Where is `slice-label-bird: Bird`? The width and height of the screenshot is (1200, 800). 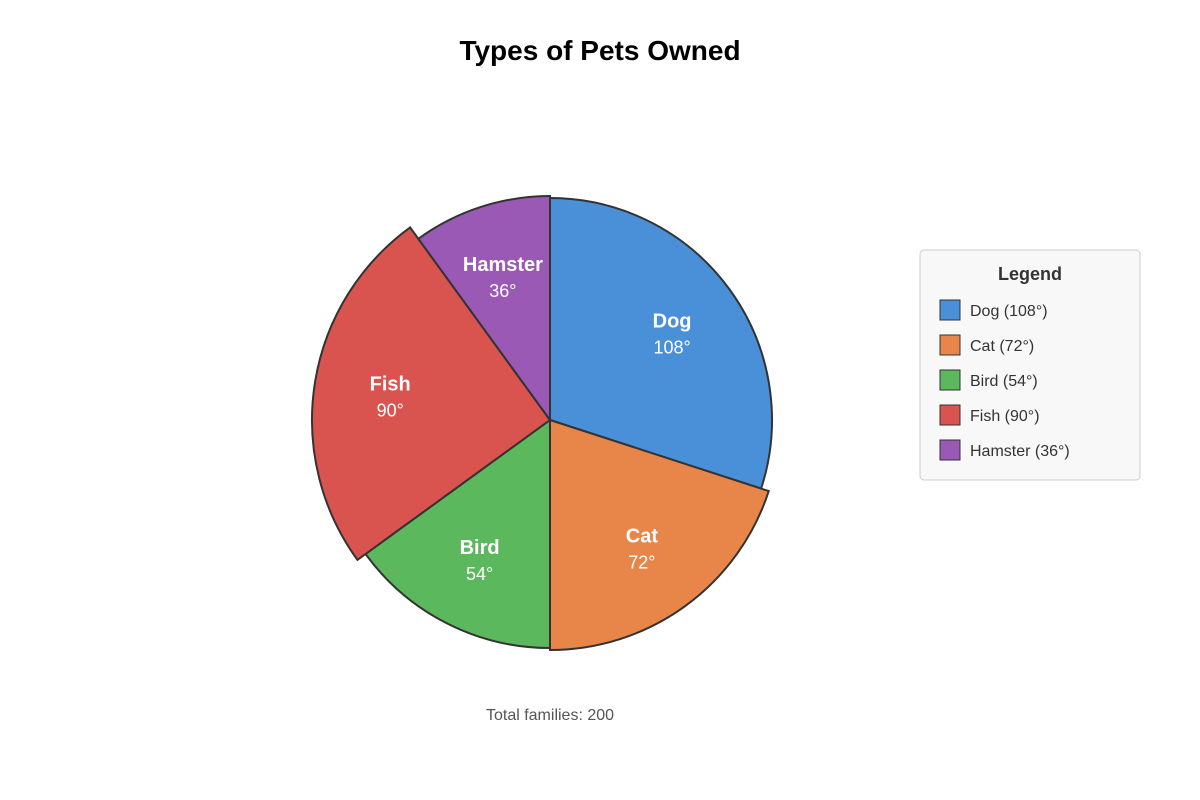
slice-label-bird: Bird is located at coordinates (480, 548).